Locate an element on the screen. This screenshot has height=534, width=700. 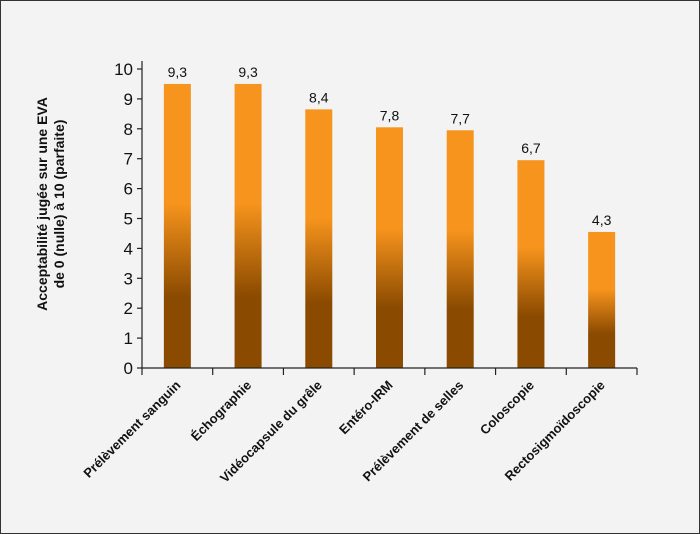
bar-value-label: 6,7 is located at coordinates (531, 148).